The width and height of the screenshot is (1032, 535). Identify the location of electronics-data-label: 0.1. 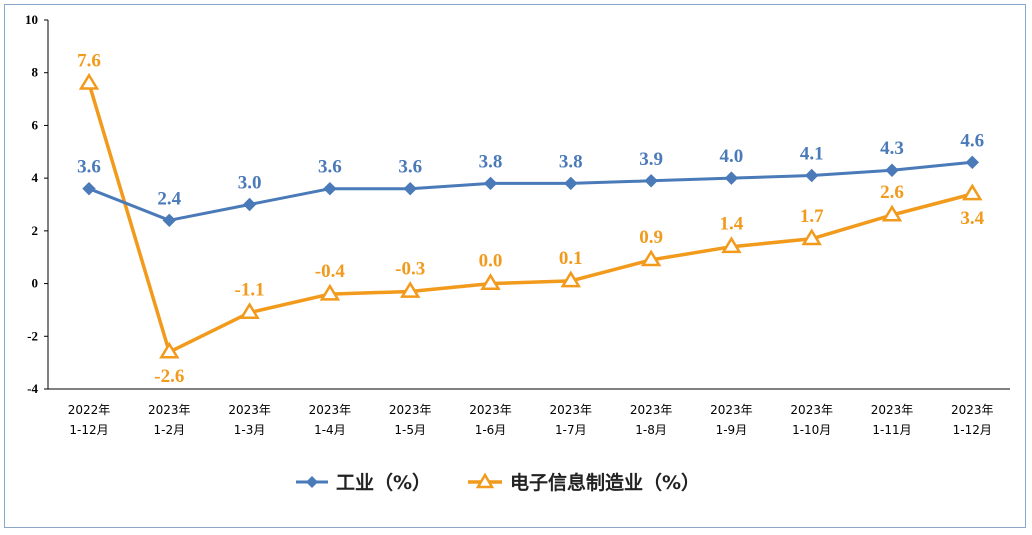
(571, 258).